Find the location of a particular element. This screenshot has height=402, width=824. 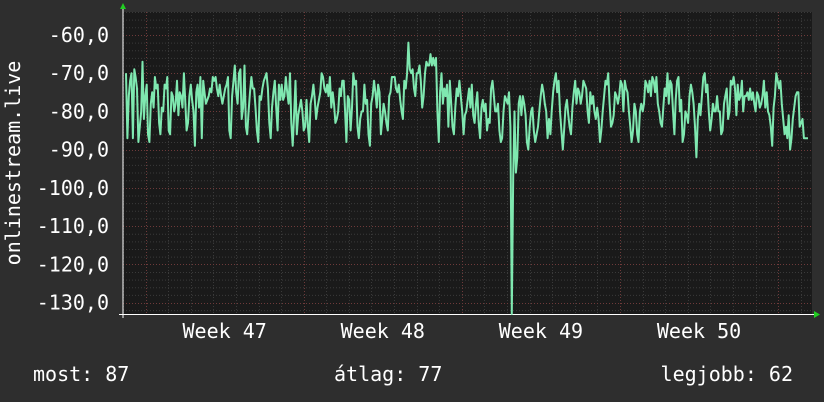

y-tick-label: -130,0 is located at coordinates (73, 303).